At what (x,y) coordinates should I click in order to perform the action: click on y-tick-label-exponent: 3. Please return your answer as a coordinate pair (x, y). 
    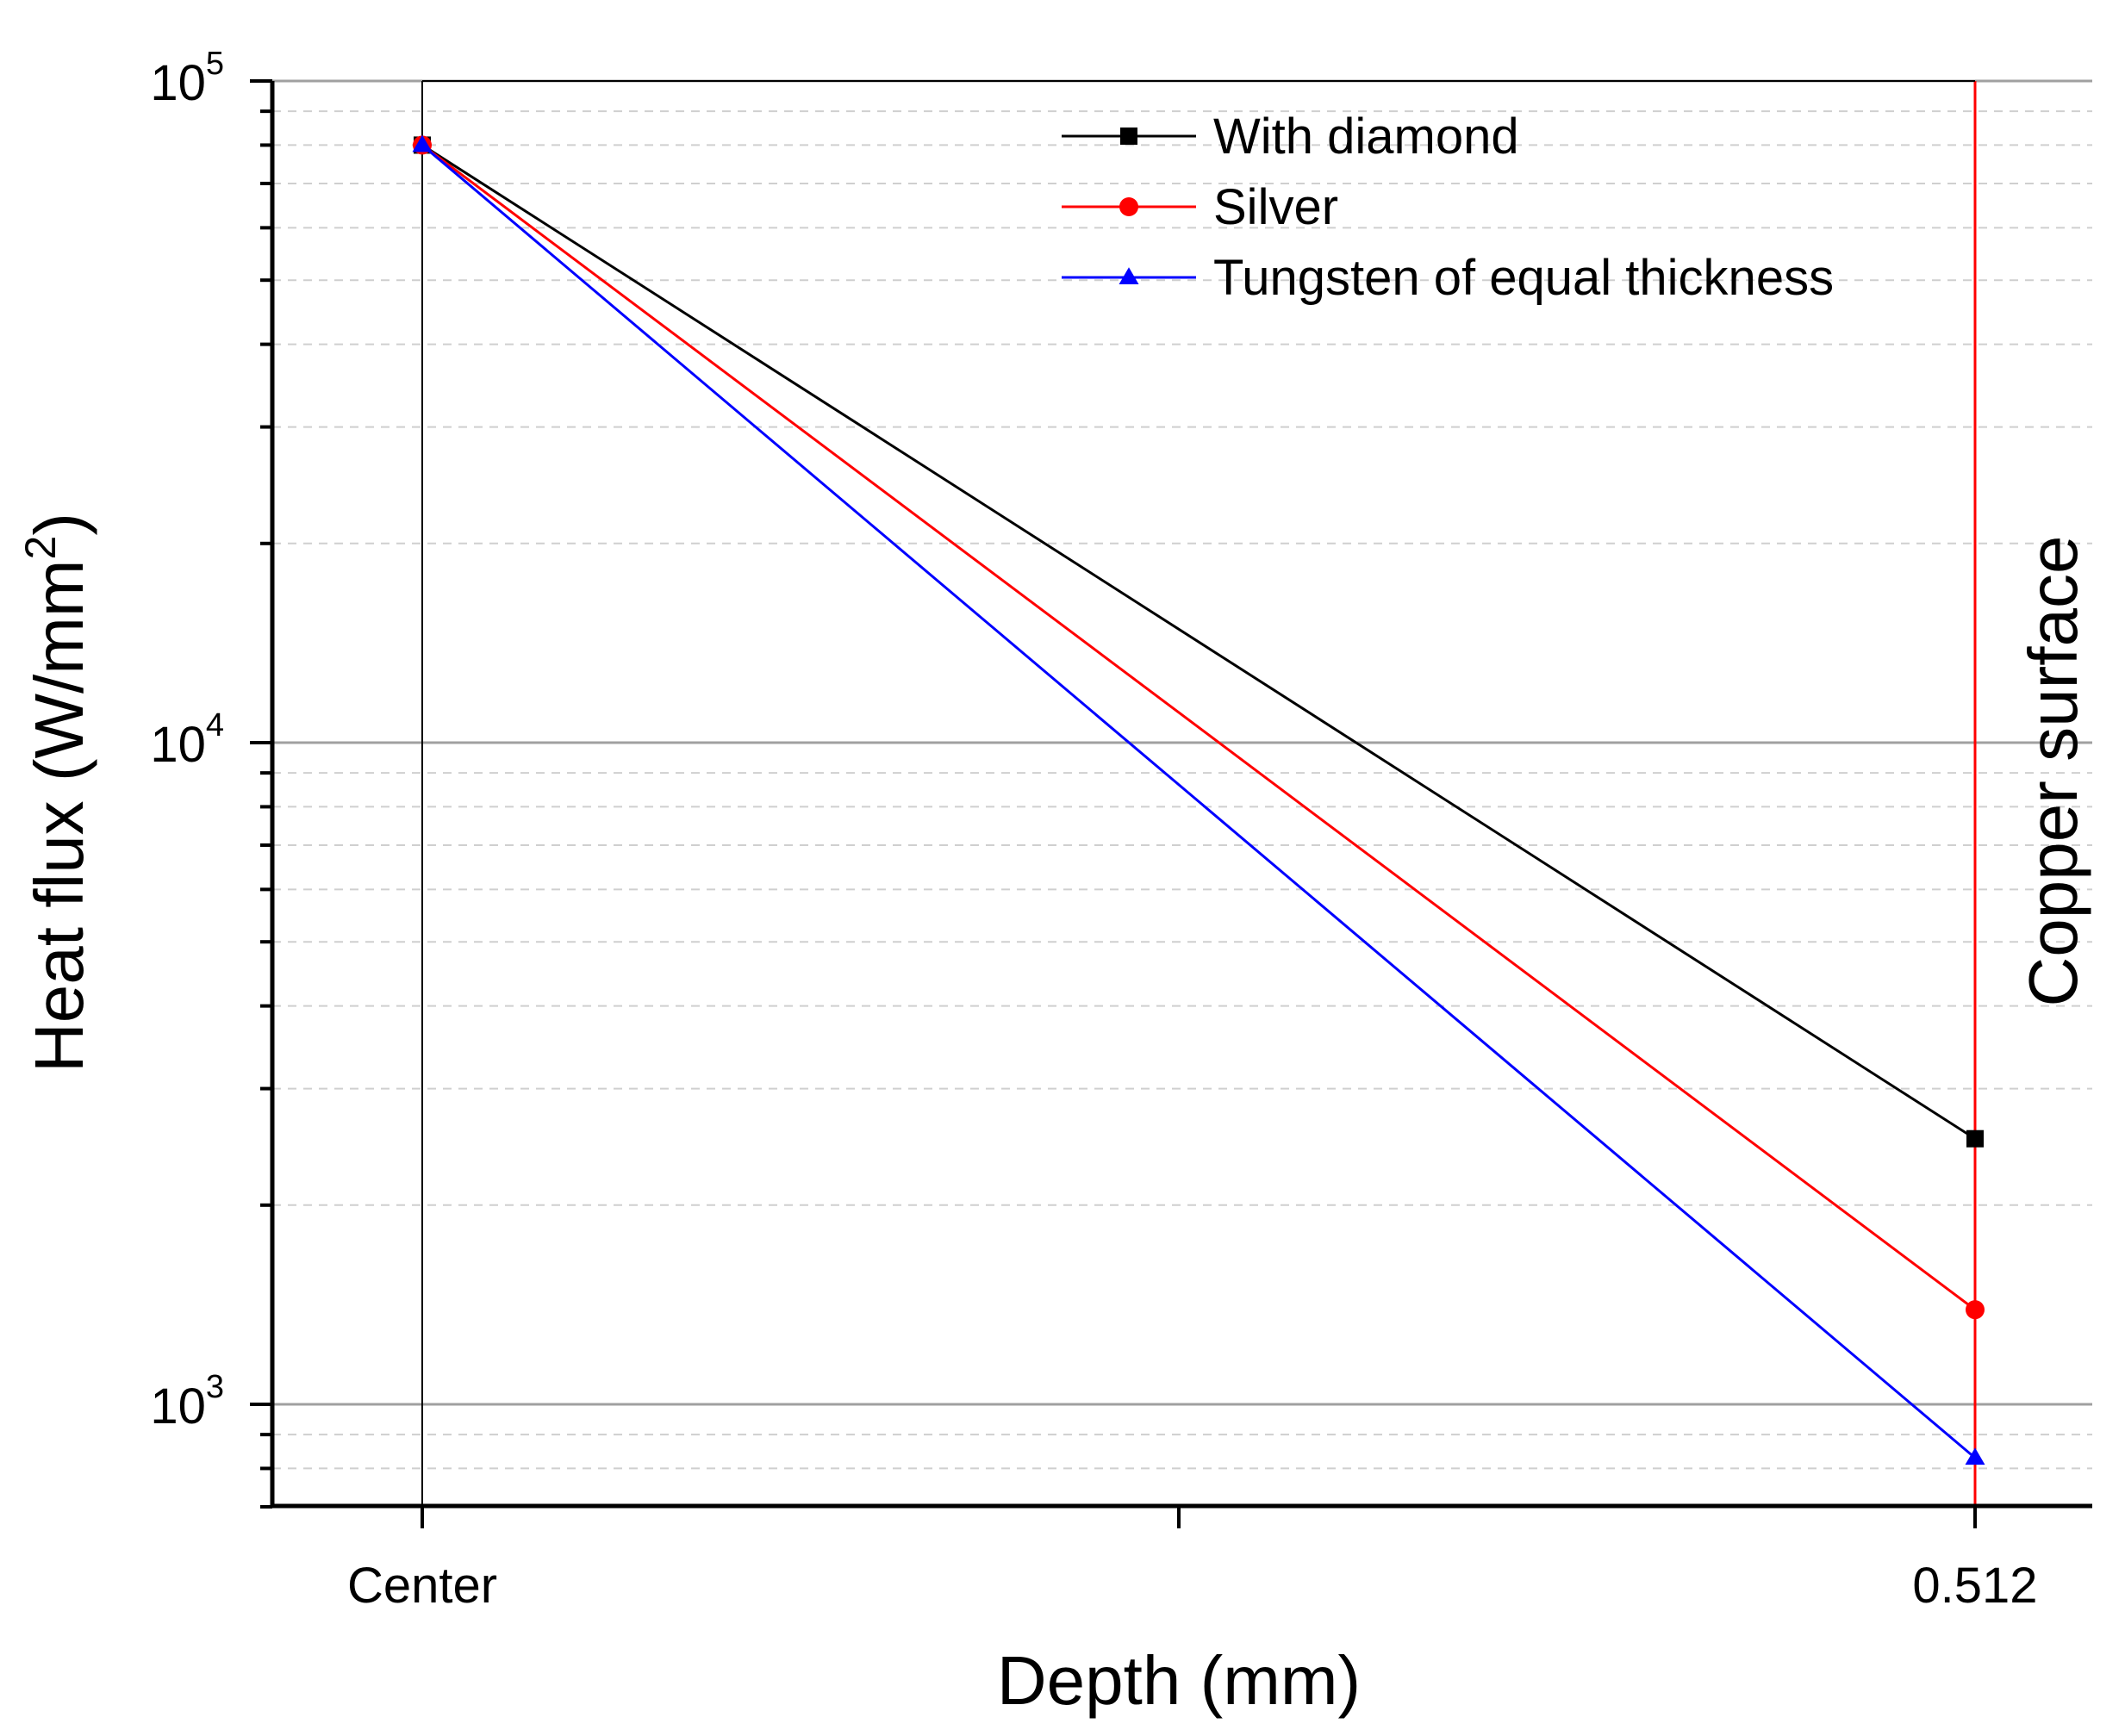
    Looking at the image, I should click on (215, 1387).